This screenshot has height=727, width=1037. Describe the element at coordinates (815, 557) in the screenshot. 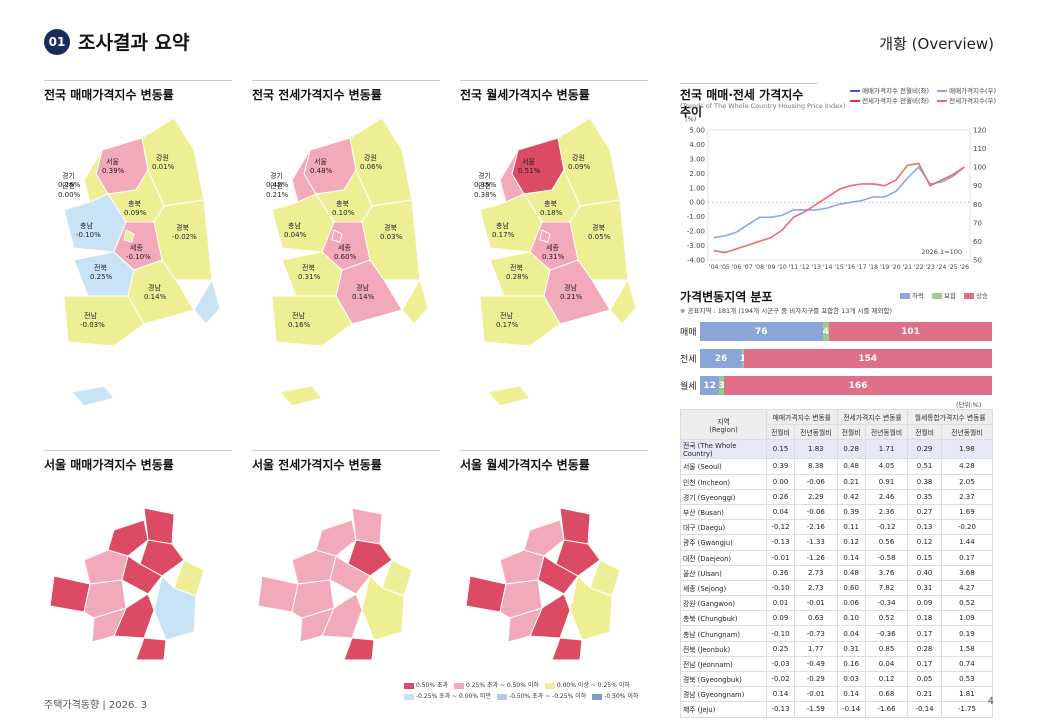

I see `value-cell: -1.26` at that location.